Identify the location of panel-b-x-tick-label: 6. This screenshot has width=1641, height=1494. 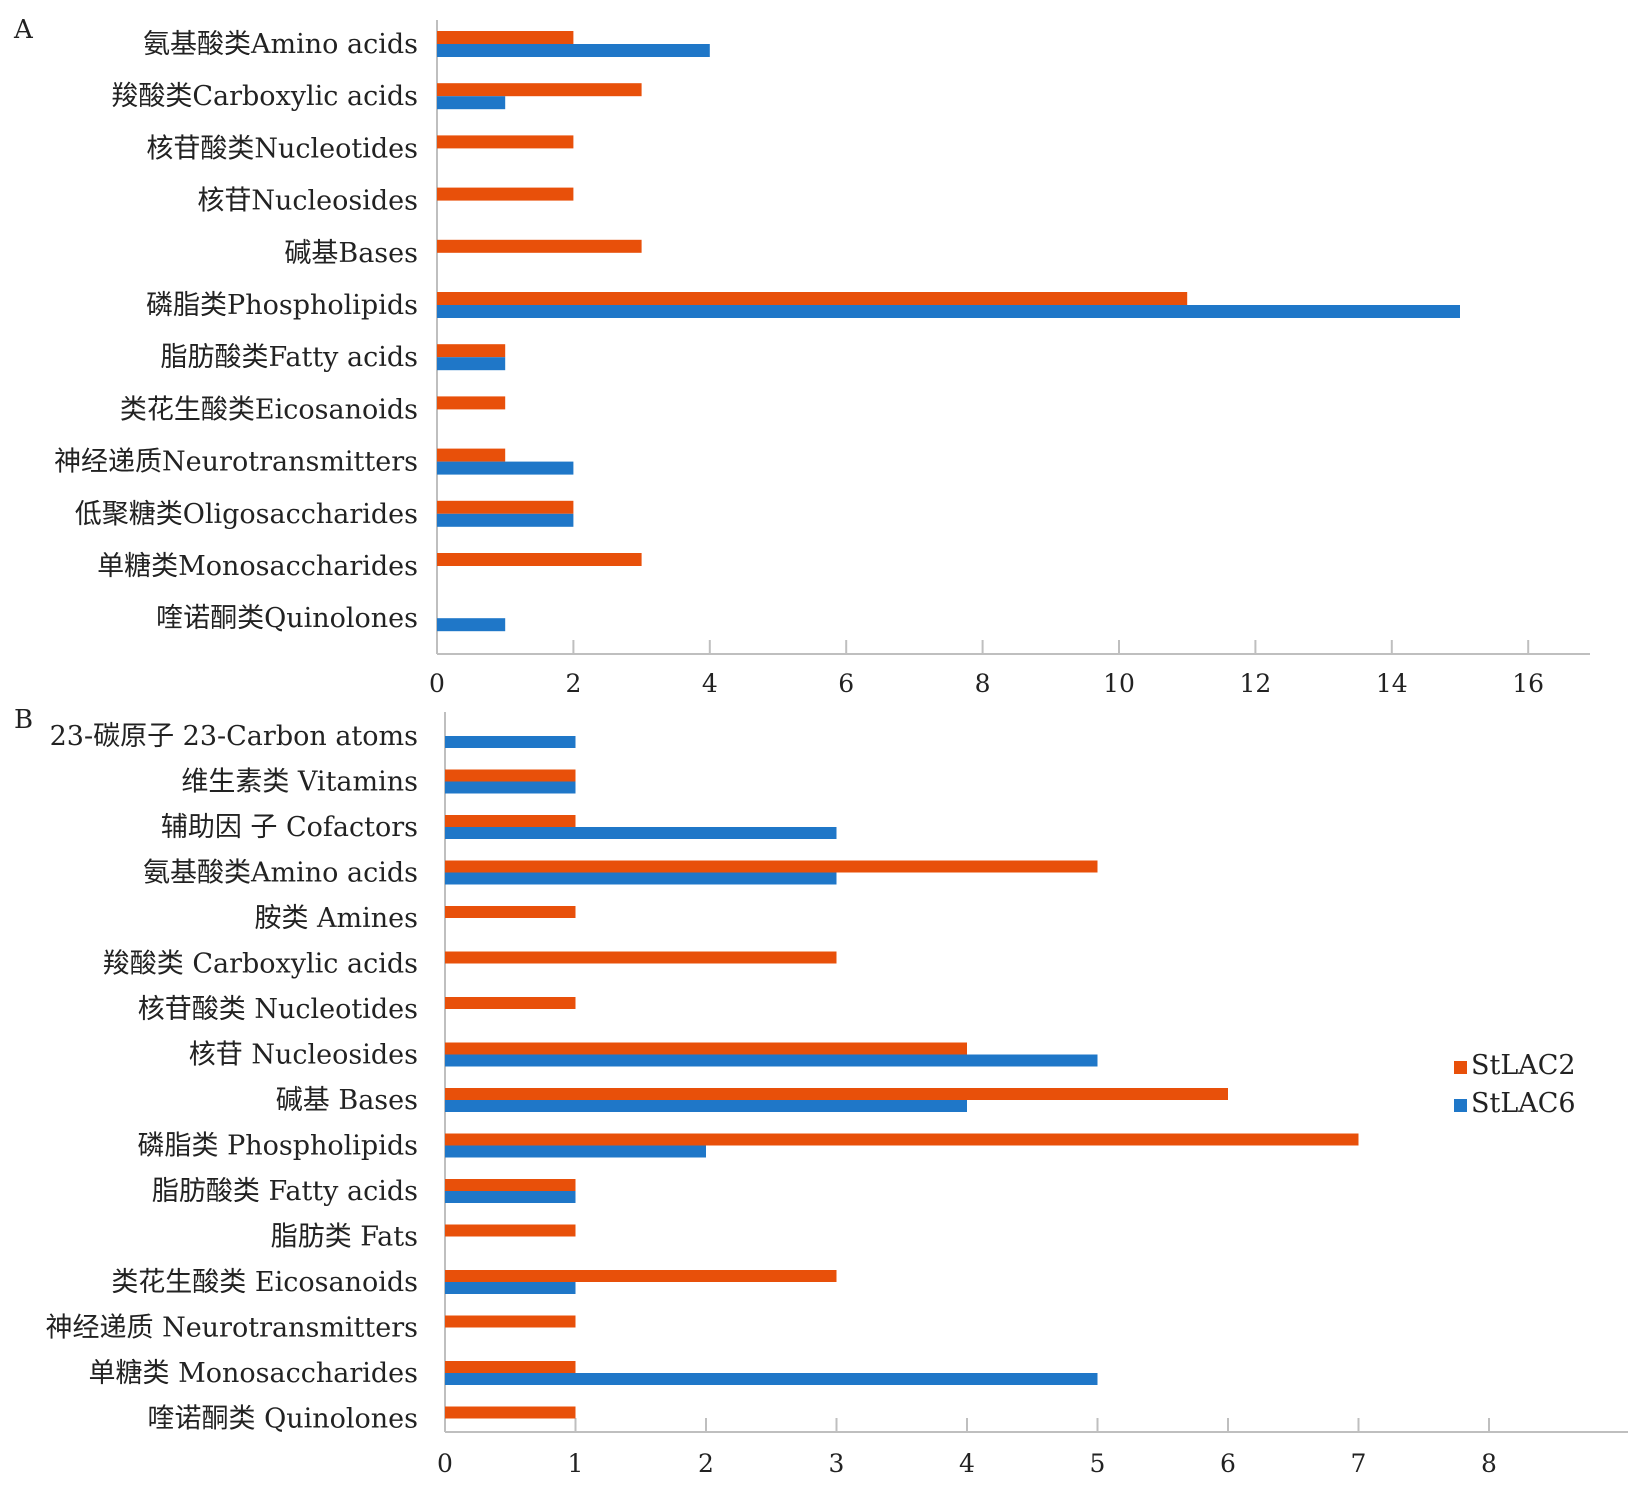
(1228, 1463).